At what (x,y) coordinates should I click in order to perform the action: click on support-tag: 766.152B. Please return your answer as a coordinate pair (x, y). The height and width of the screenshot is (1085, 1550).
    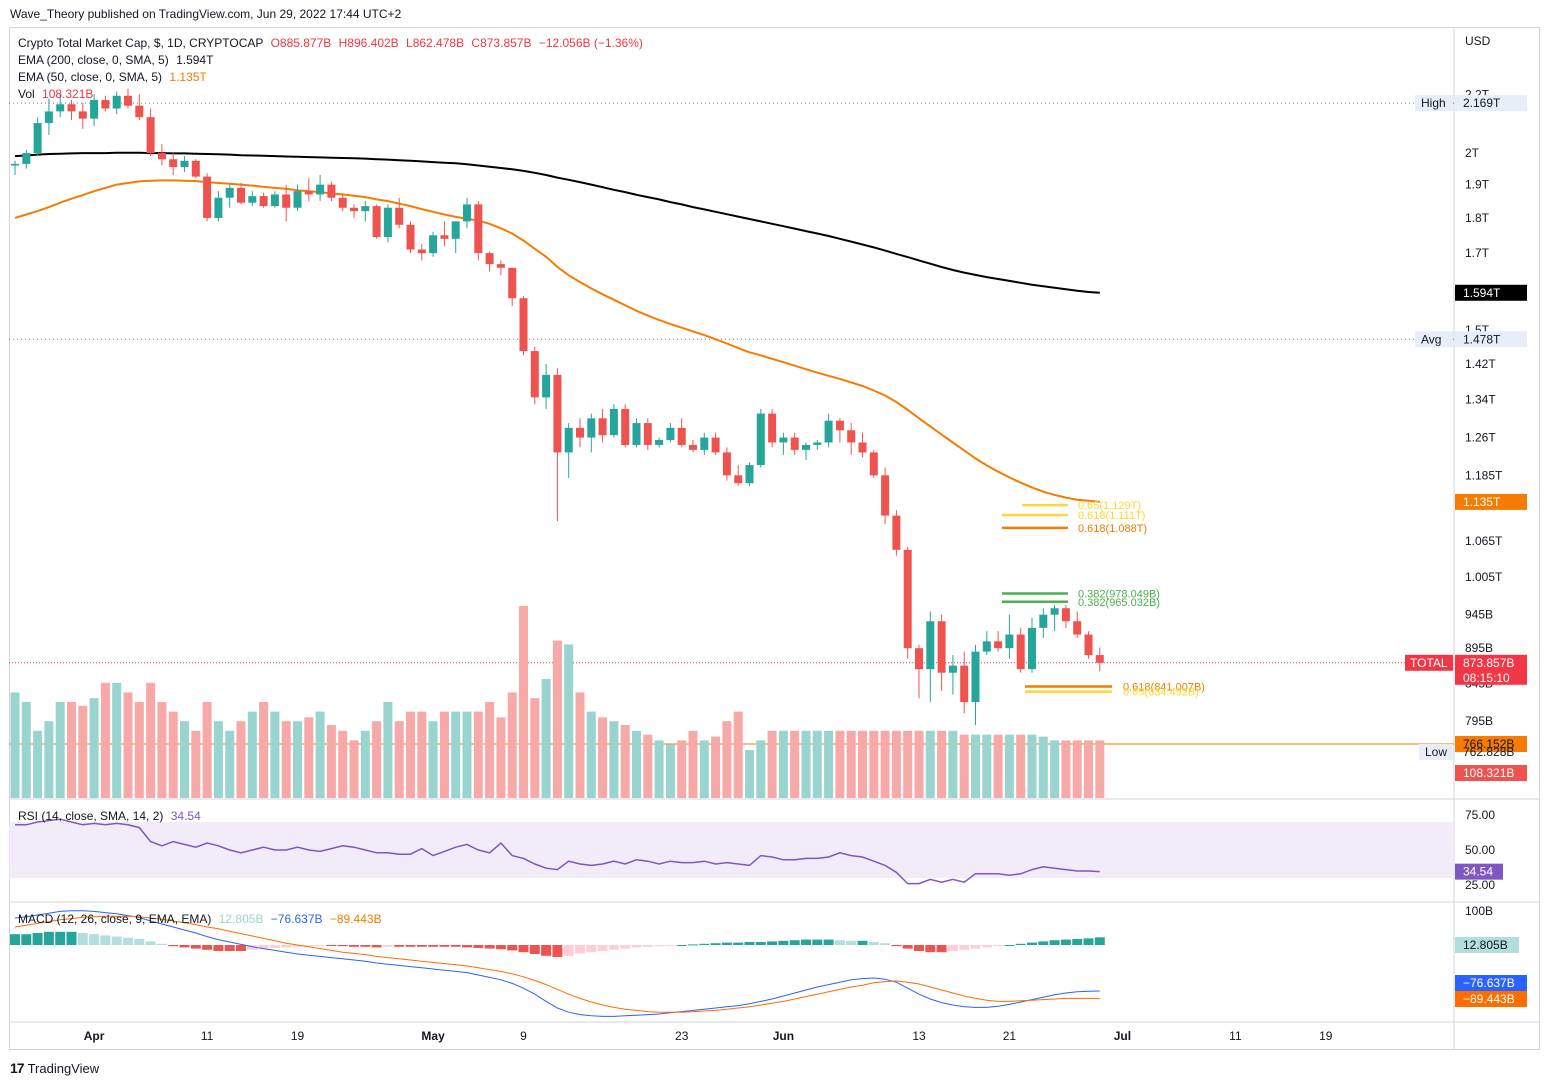
    Looking at the image, I should click on (1488, 744).